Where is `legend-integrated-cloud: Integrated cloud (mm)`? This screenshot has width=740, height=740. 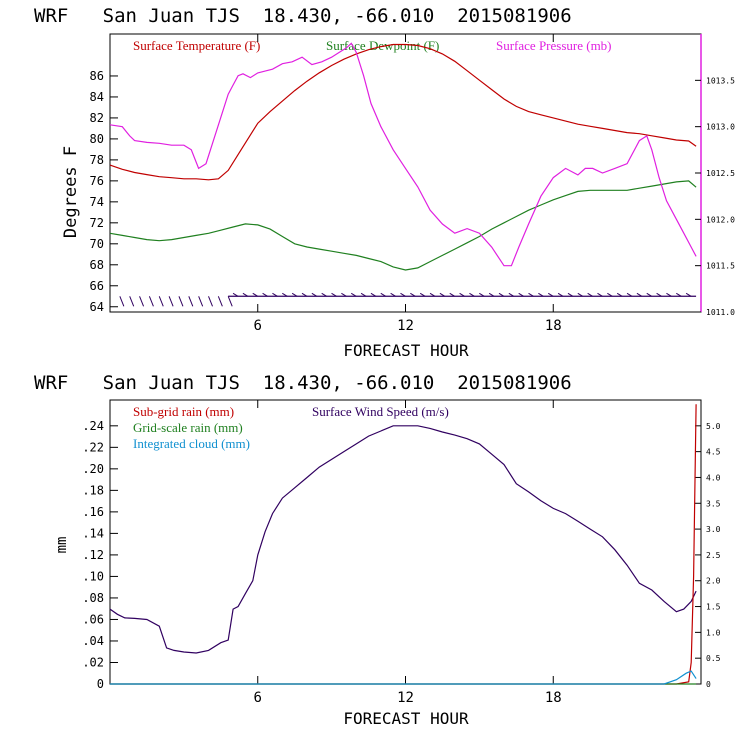
legend-integrated-cloud: Integrated cloud (mm) is located at coordinates (191, 443).